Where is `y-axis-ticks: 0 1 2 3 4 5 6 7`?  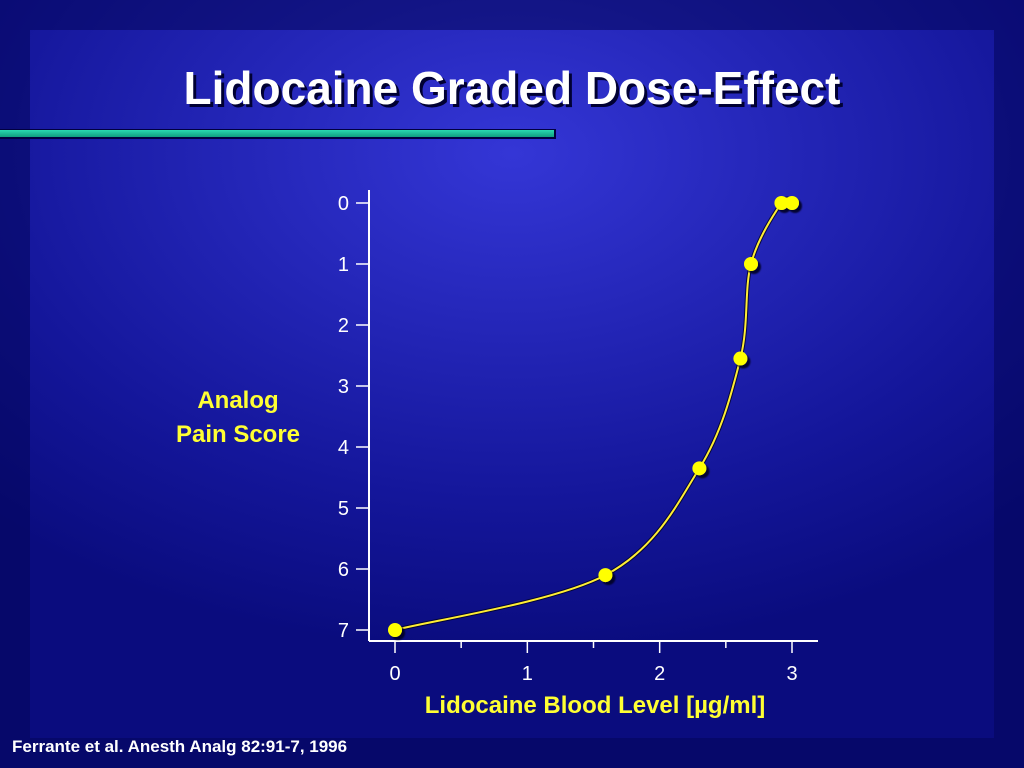
y-axis-ticks: 0 1 2 3 4 5 6 7 is located at coordinates (353, 417).